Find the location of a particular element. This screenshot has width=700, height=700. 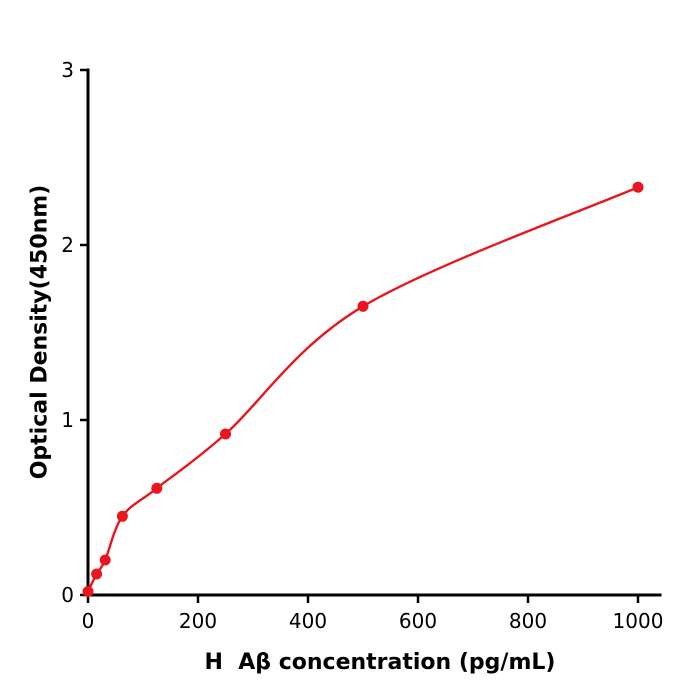

y-tick-label: 1 is located at coordinates (67, 420).